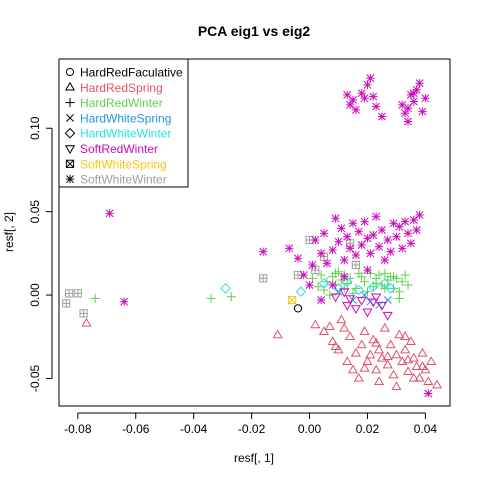  Describe the element at coordinates (131, 73) in the screenshot. I see `legend-label-hardredfaculative: HardRedFaculative` at that location.